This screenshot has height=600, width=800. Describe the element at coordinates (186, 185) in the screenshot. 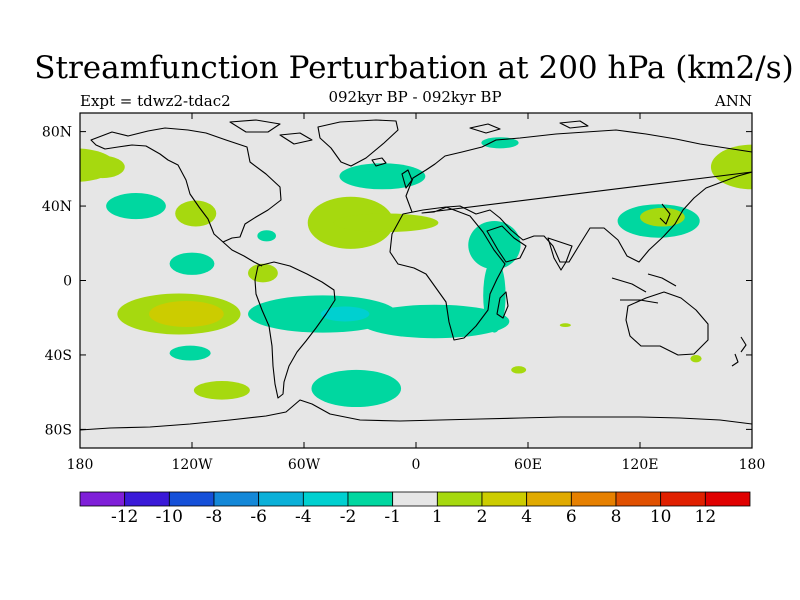

I see `coastline-north-america` at that location.